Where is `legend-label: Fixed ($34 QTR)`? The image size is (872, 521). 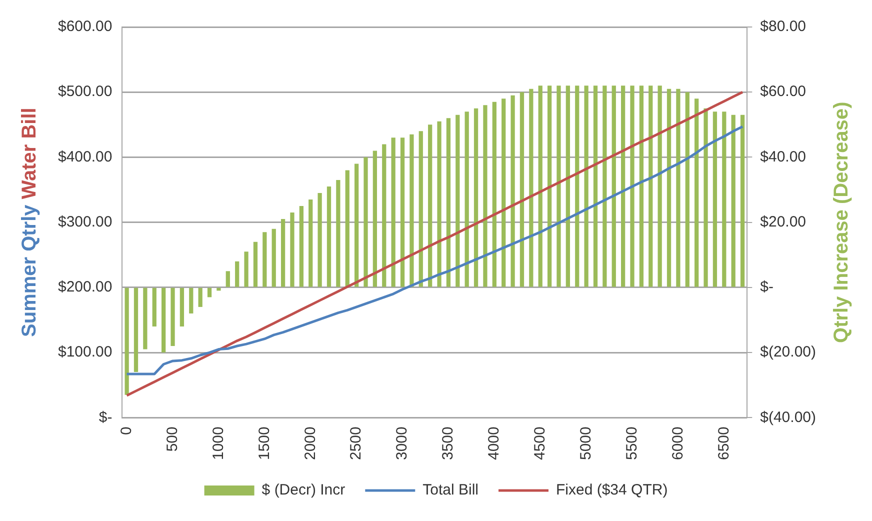 legend-label: Fixed ($34 QTR) is located at coordinates (612, 490).